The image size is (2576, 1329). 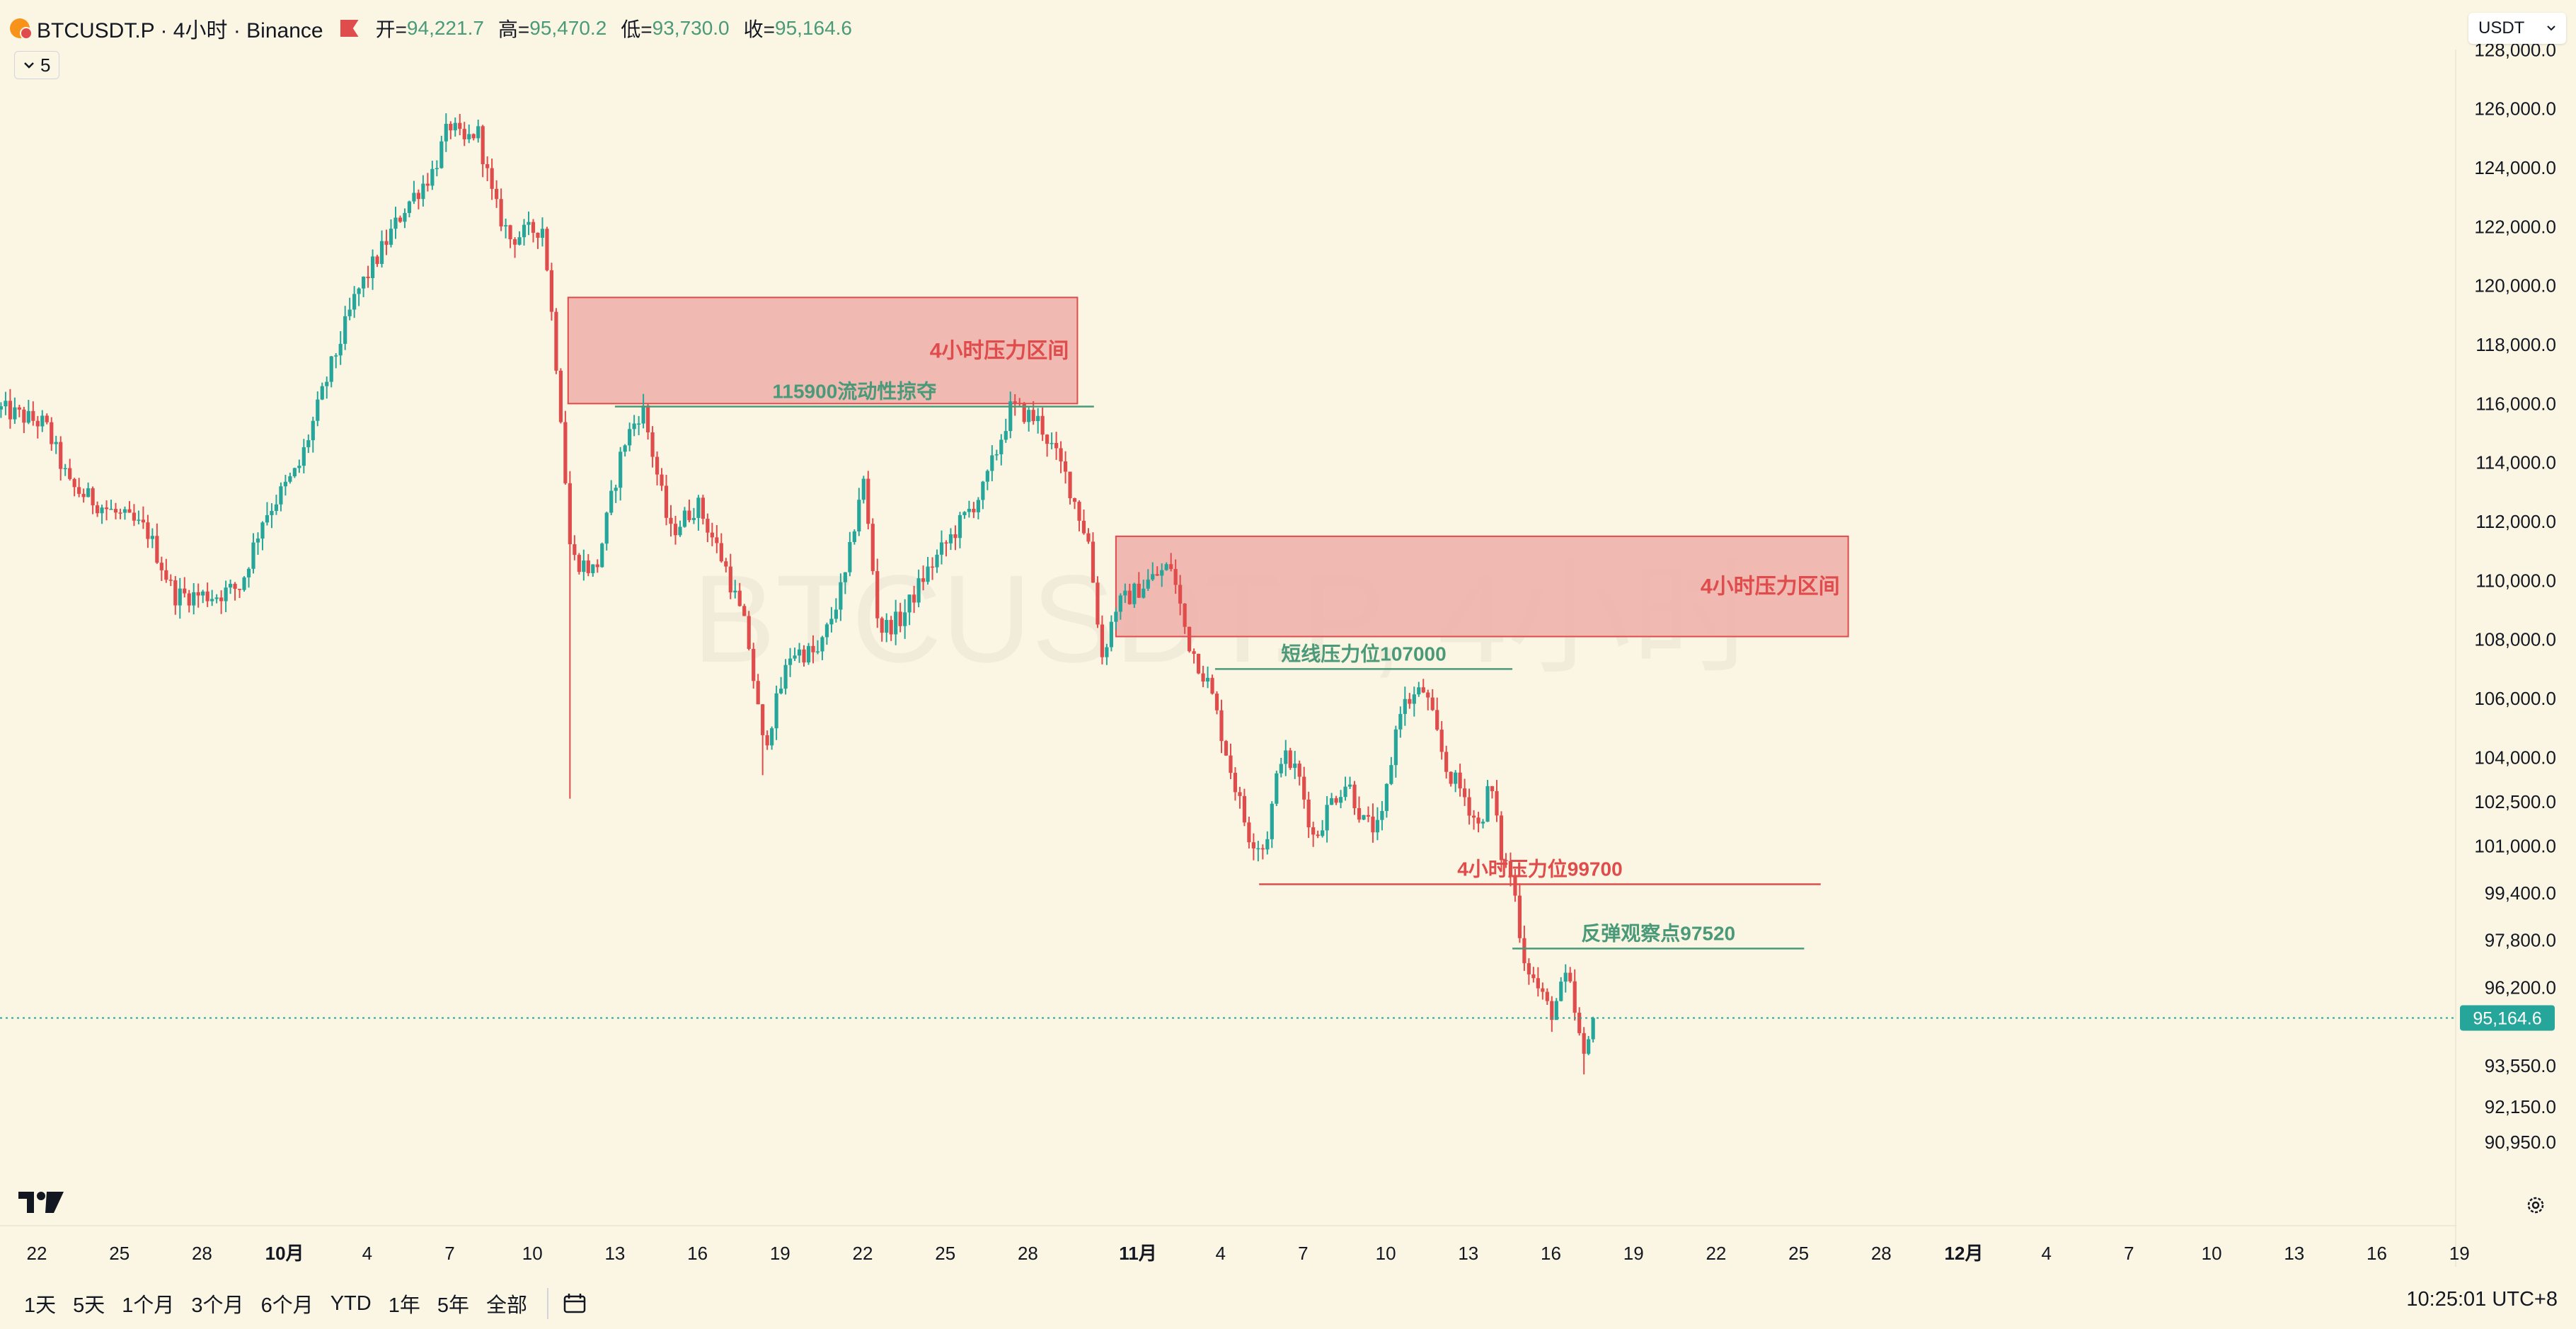 I want to click on indicator-count: 5, so click(x=45, y=65).